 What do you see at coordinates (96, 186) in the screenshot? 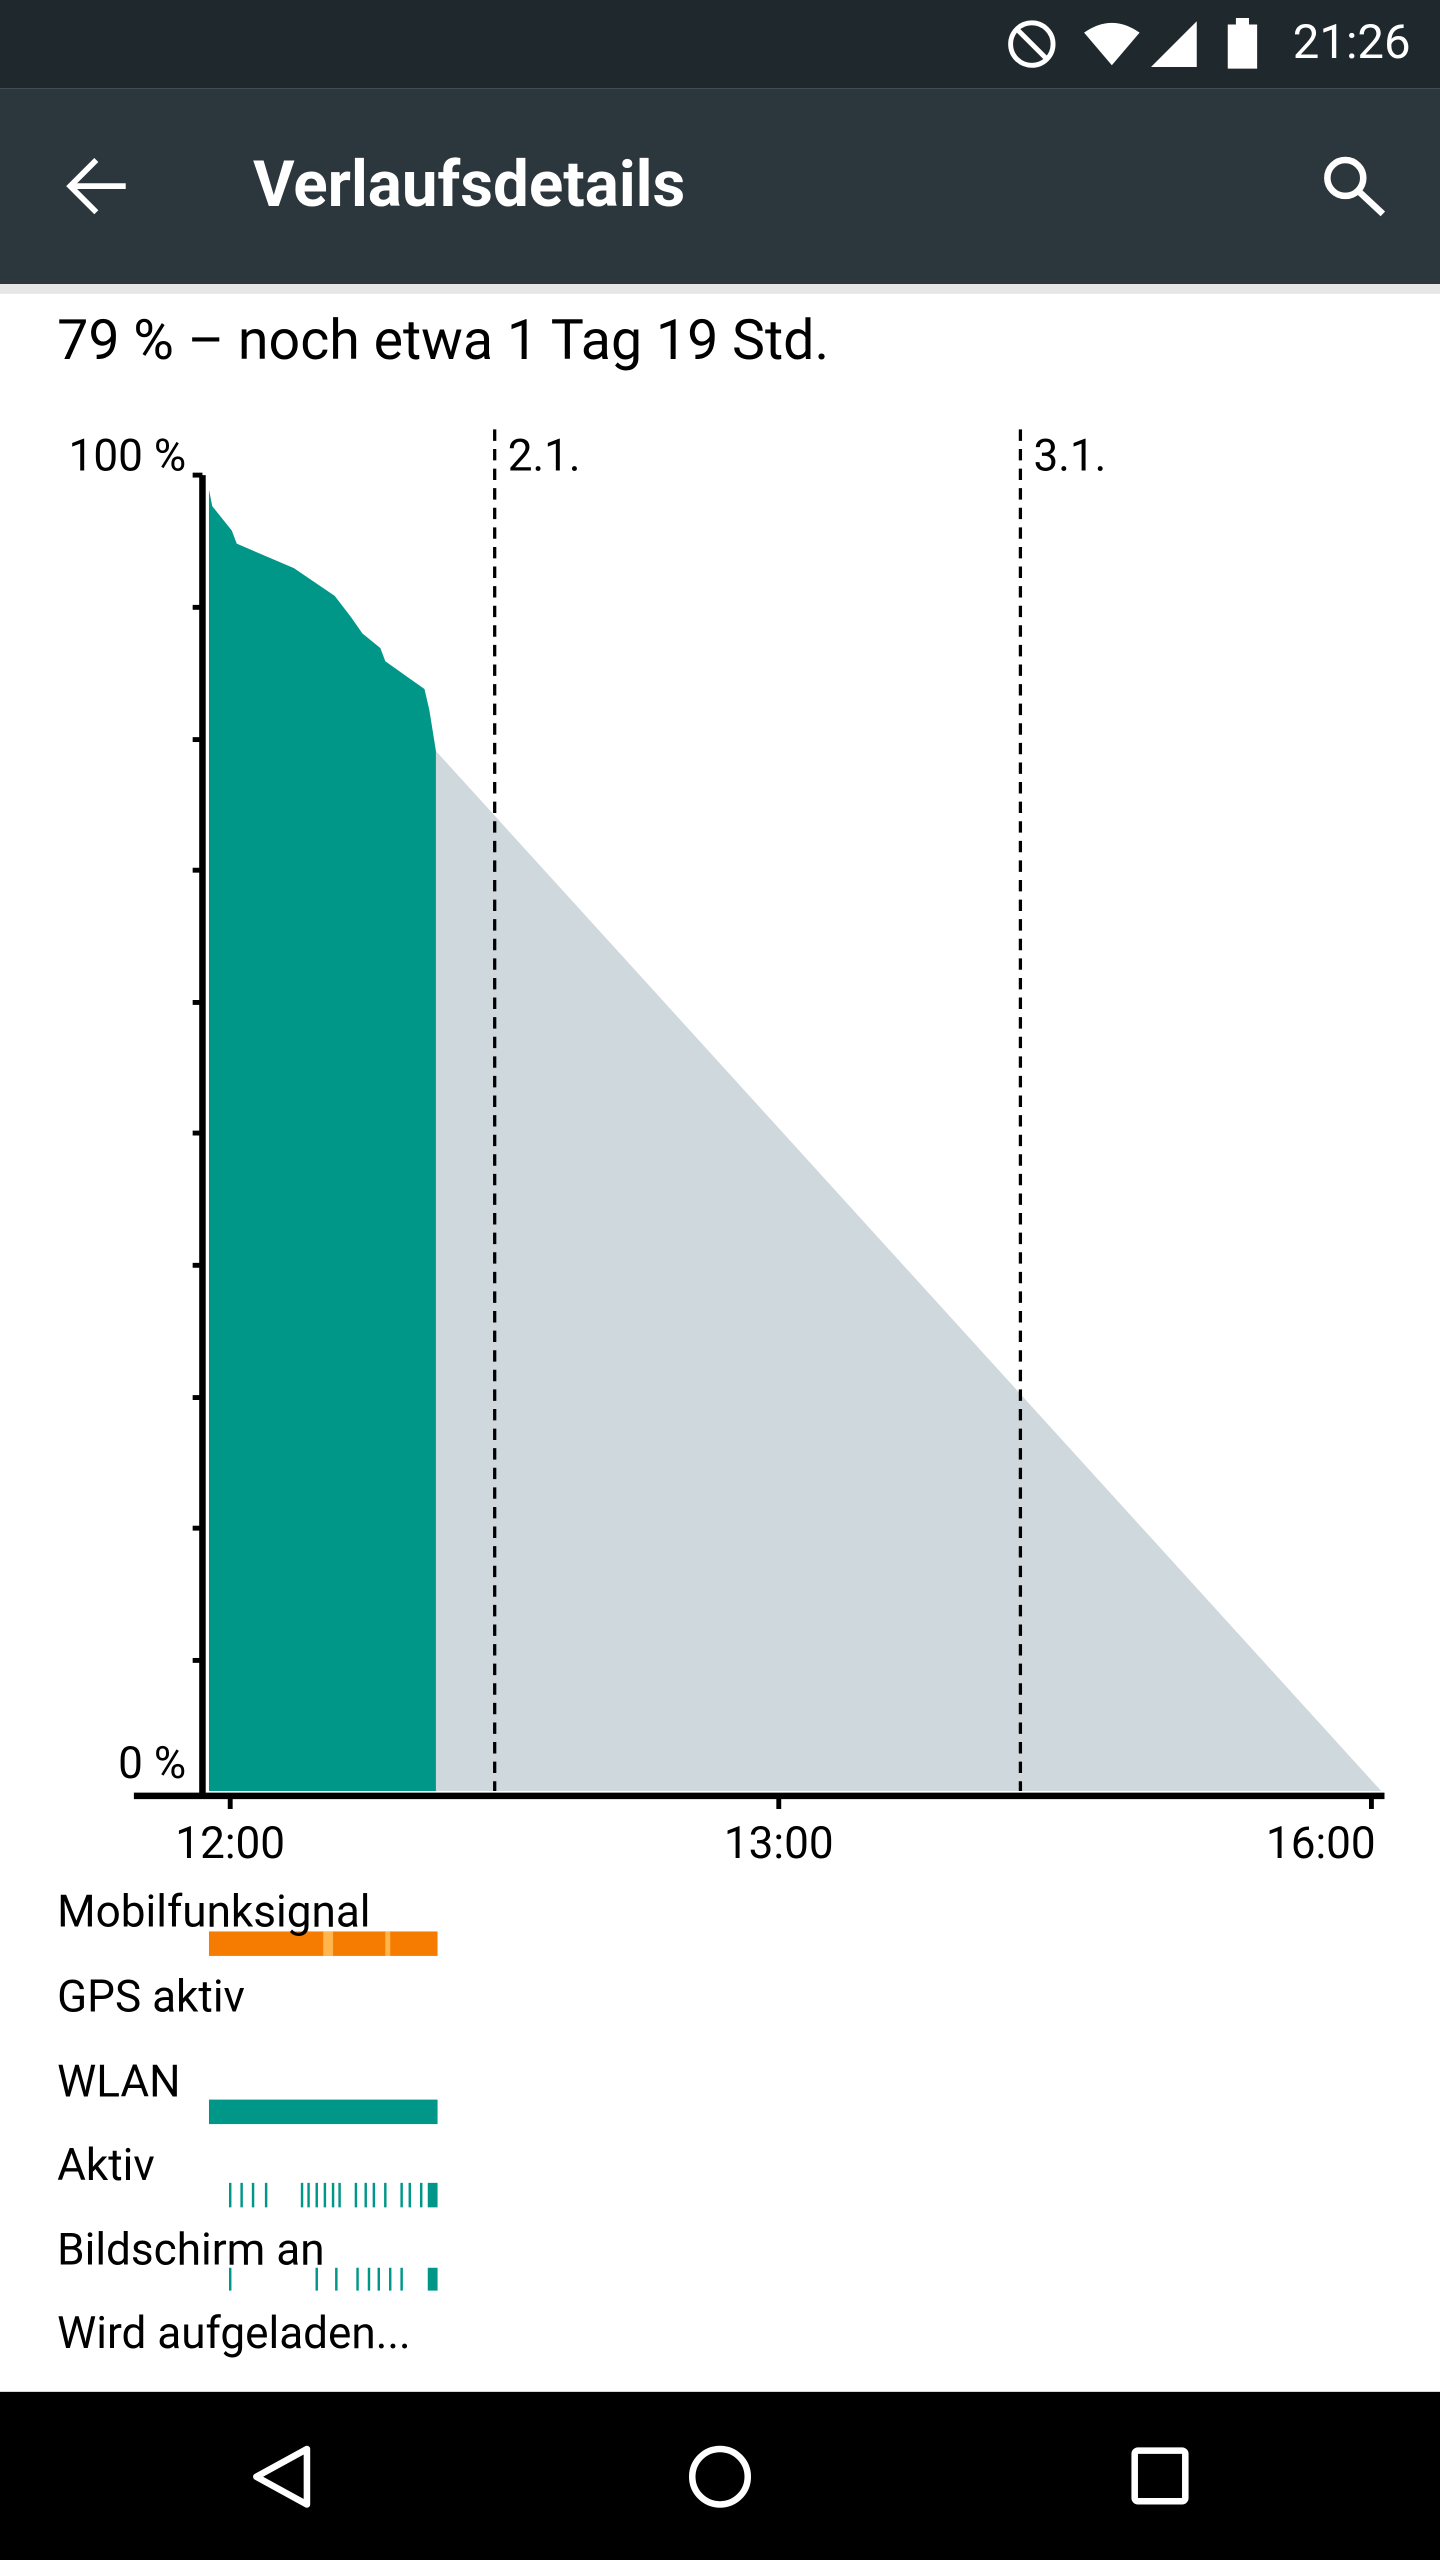
I see `back-button` at bounding box center [96, 186].